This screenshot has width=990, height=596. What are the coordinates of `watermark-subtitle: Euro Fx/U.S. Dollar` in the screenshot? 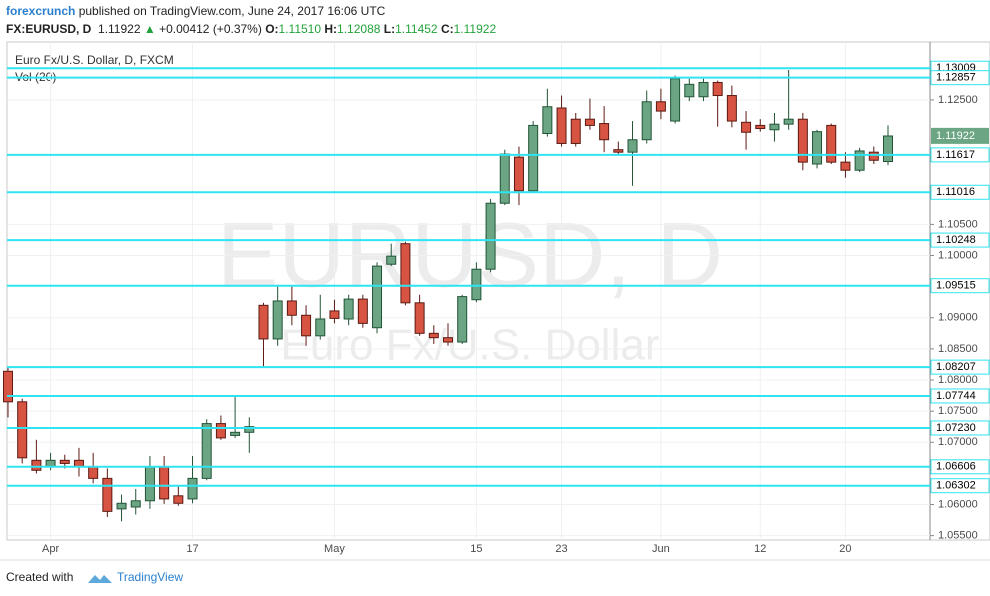 It's located at (470, 345).